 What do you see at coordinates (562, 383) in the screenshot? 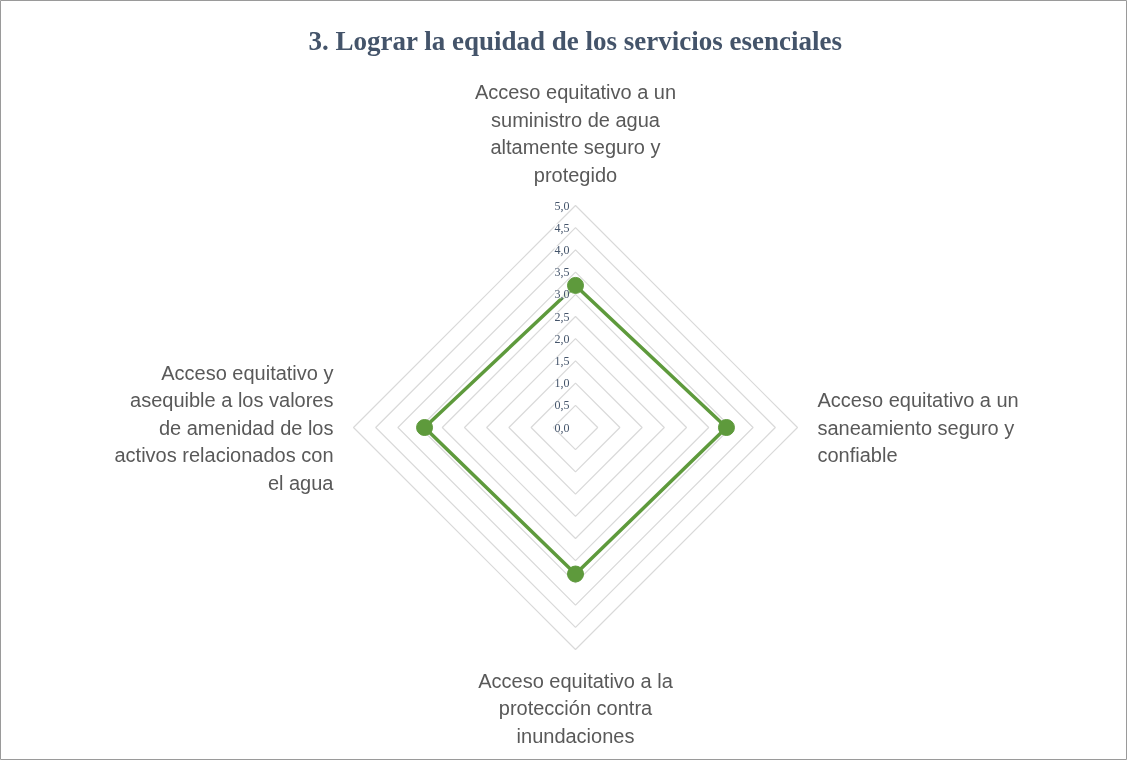
I see `y-tick-label: 1,0` at bounding box center [562, 383].